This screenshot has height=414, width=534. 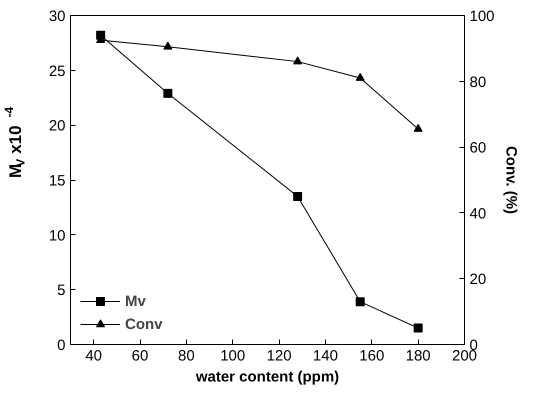 What do you see at coordinates (482, 16) in the screenshot?
I see `y2-tick-label: 100` at bounding box center [482, 16].